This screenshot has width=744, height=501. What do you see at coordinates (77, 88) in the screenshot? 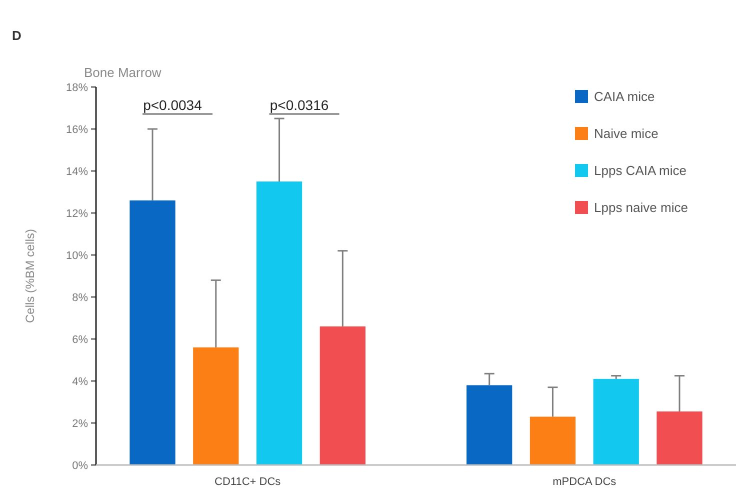
I see `y-tick-label: 18%` at bounding box center [77, 88].